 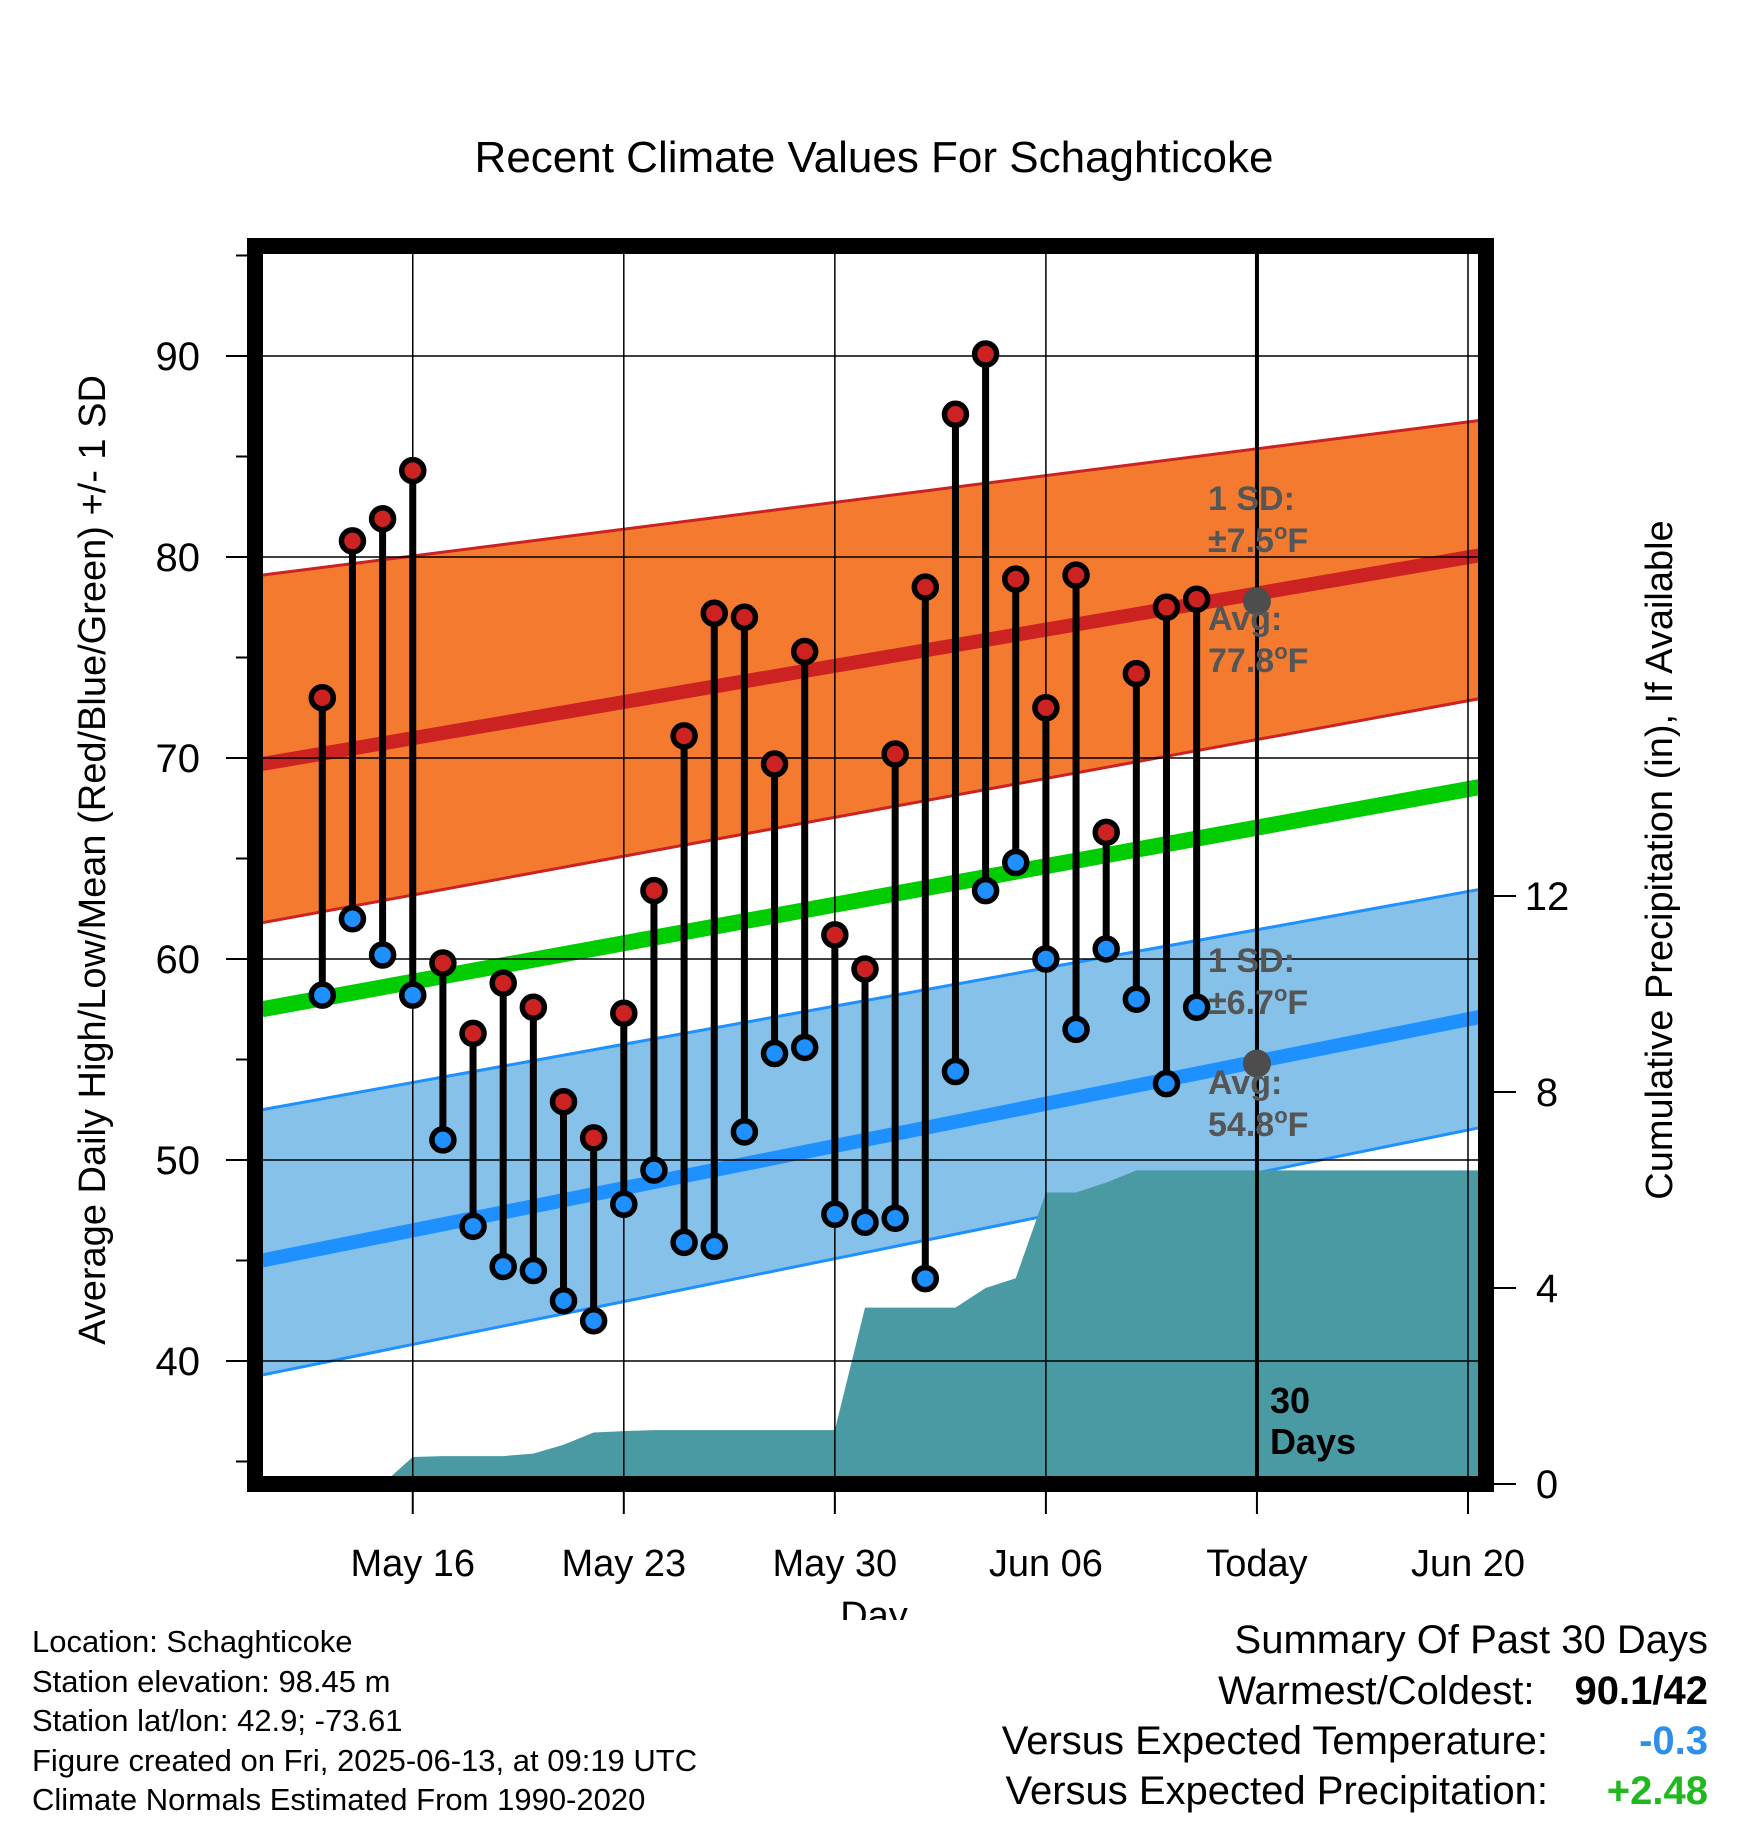 What do you see at coordinates (1245, 1083) in the screenshot?
I see `low-avg-label: Avg:` at bounding box center [1245, 1083].